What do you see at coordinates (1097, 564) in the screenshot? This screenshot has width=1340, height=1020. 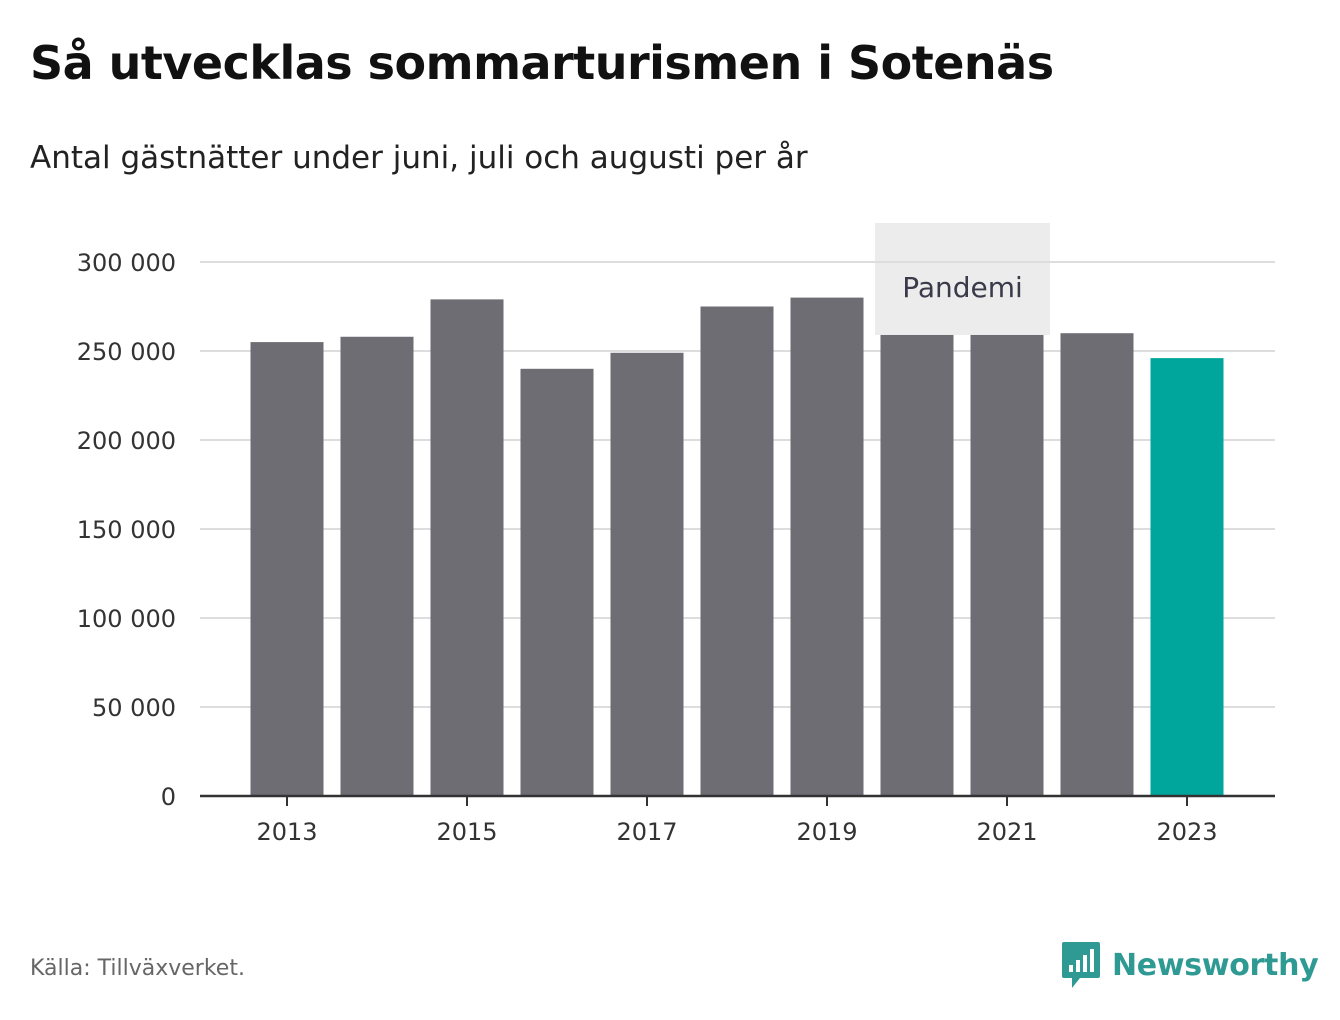 I see `bar-2022` at bounding box center [1097, 564].